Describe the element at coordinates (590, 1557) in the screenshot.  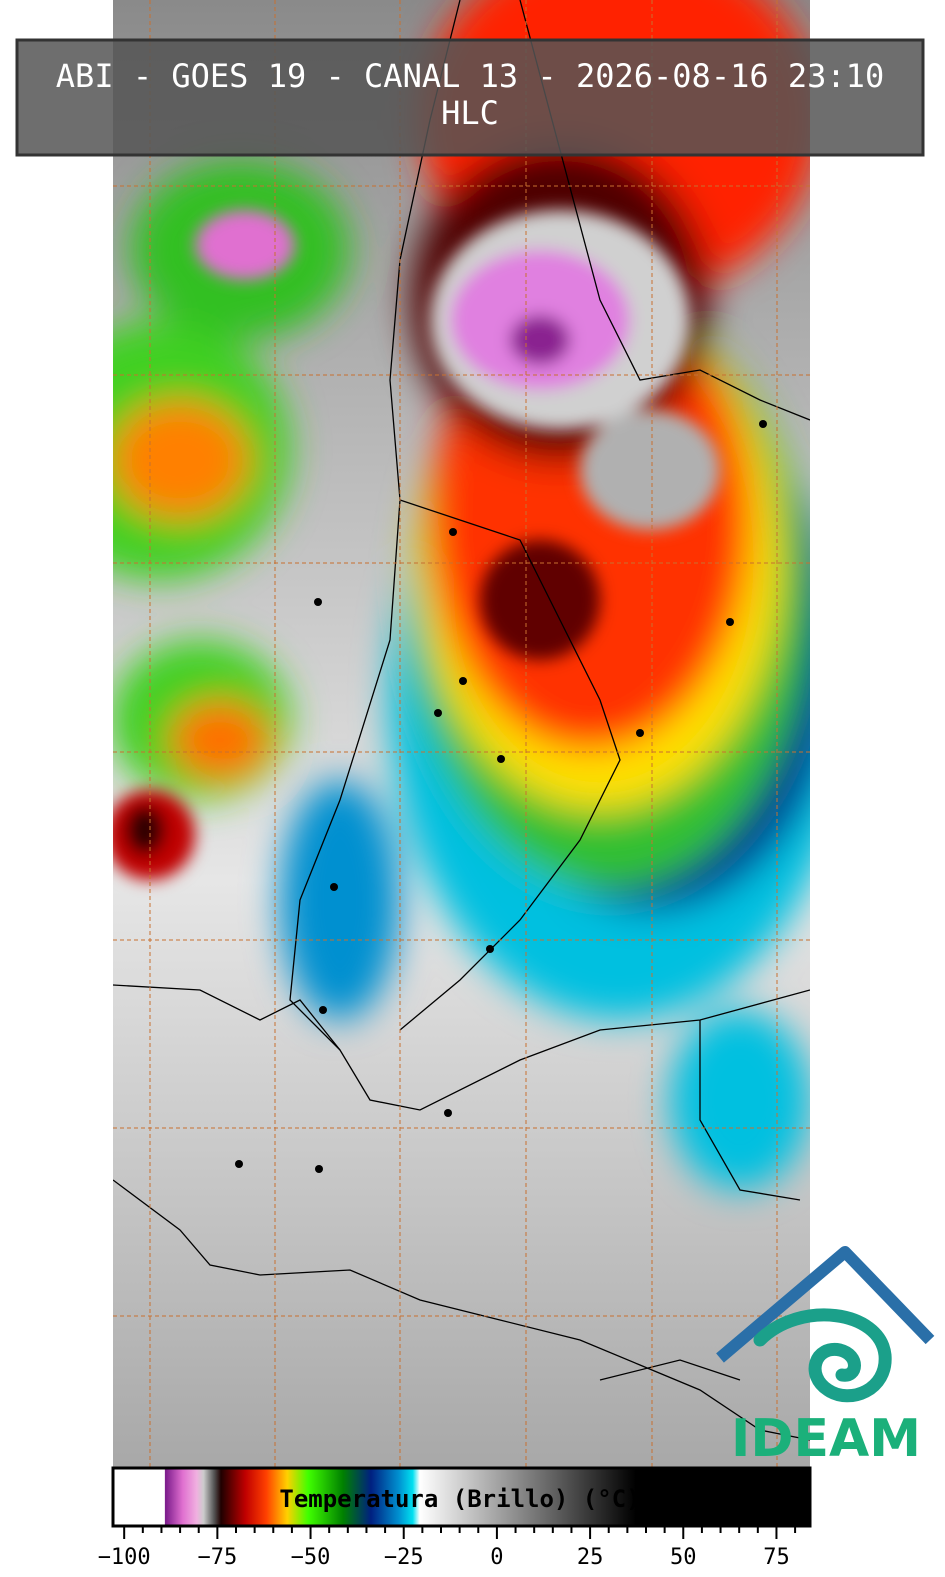
I see `tick-label: 25` at that location.